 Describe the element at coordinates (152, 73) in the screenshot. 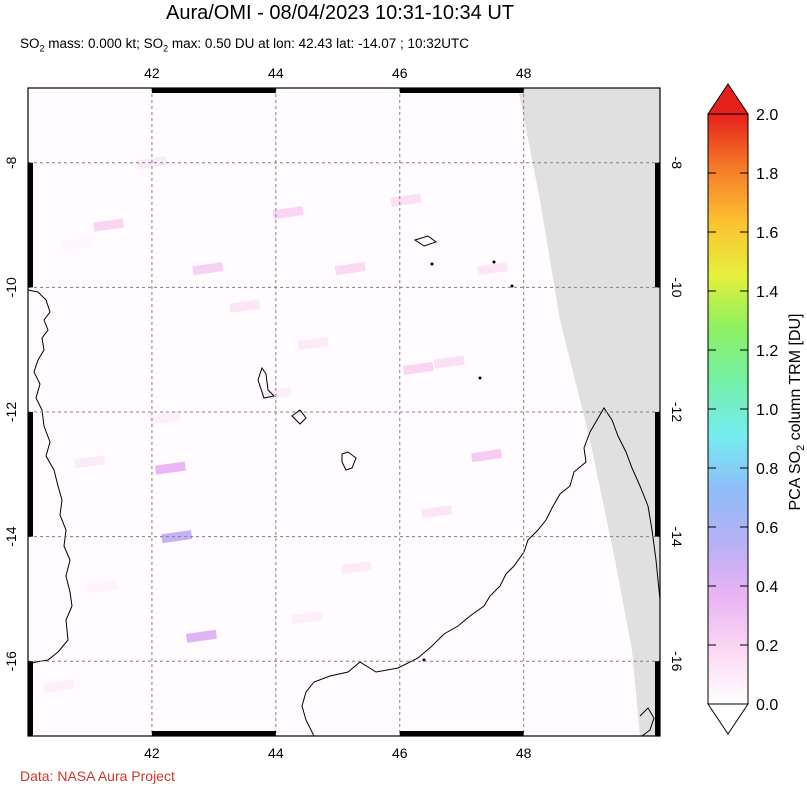

I see `x-tick-label-top: 42` at that location.